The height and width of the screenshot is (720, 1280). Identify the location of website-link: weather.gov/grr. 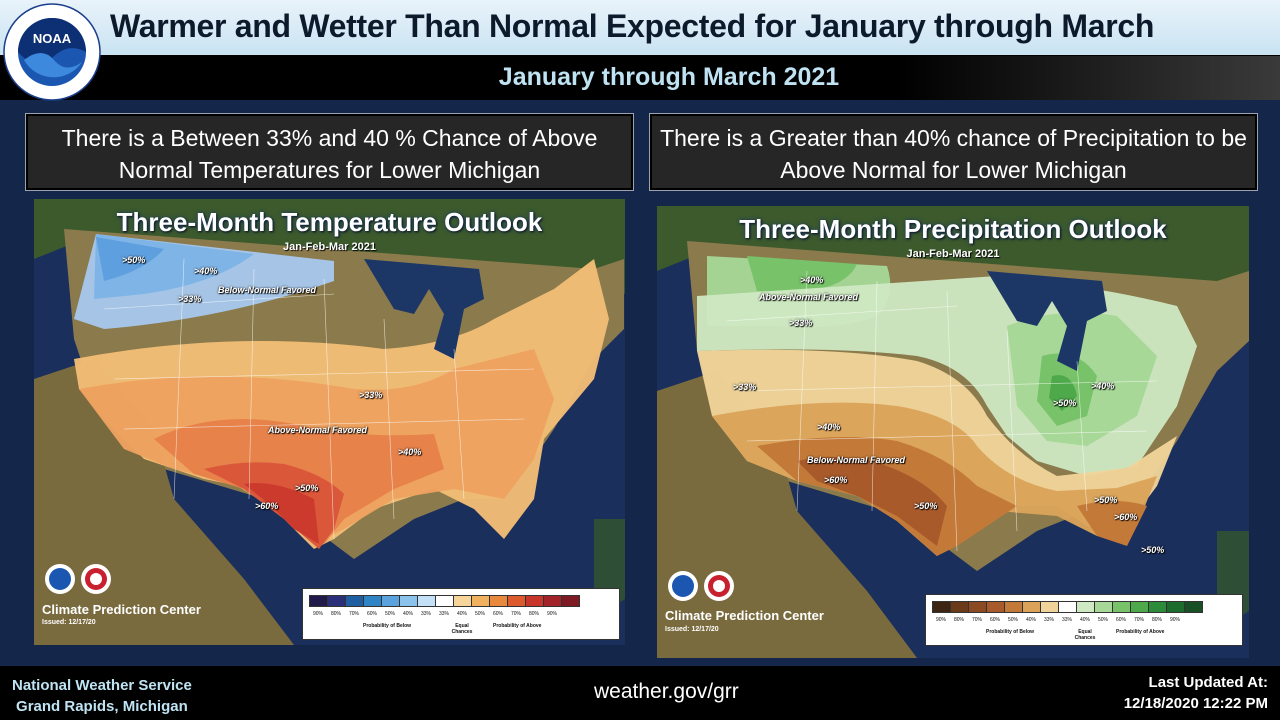
(666, 691).